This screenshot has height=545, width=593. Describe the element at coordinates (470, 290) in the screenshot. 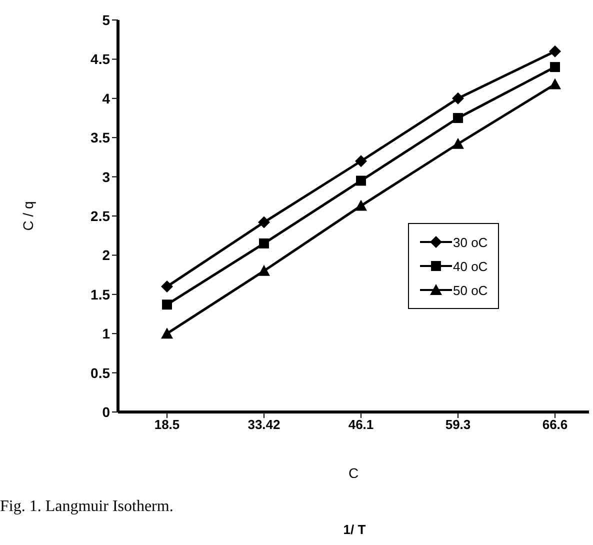

I see `legend-label: 50 oC` at that location.